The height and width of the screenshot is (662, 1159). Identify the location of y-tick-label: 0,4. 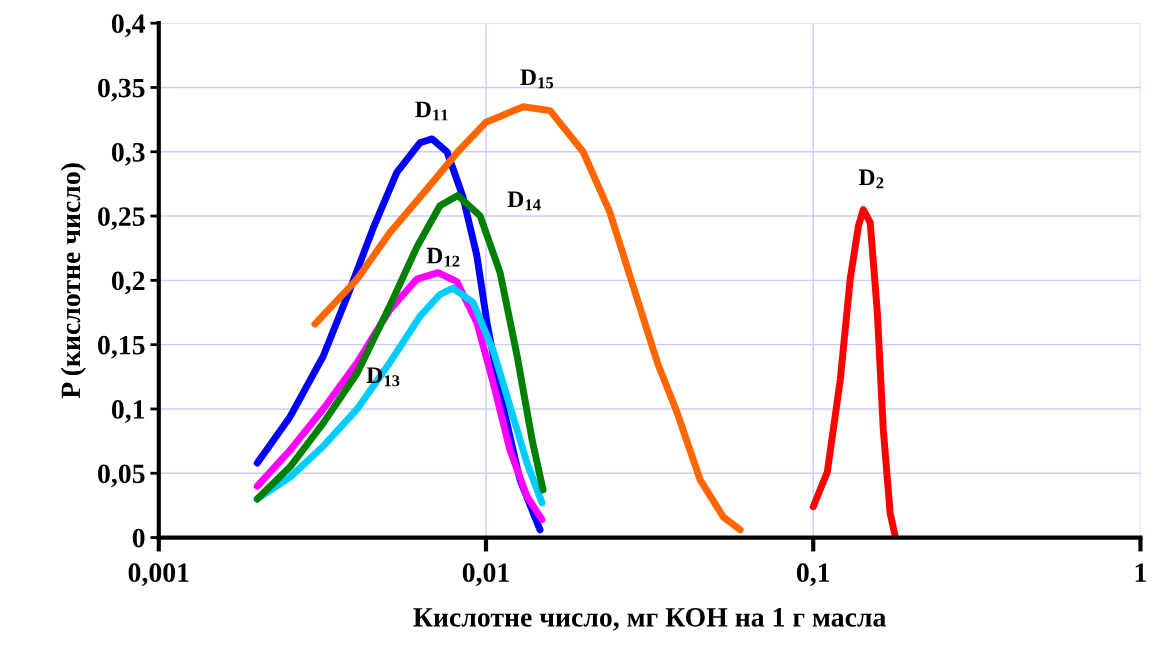
(128, 26).